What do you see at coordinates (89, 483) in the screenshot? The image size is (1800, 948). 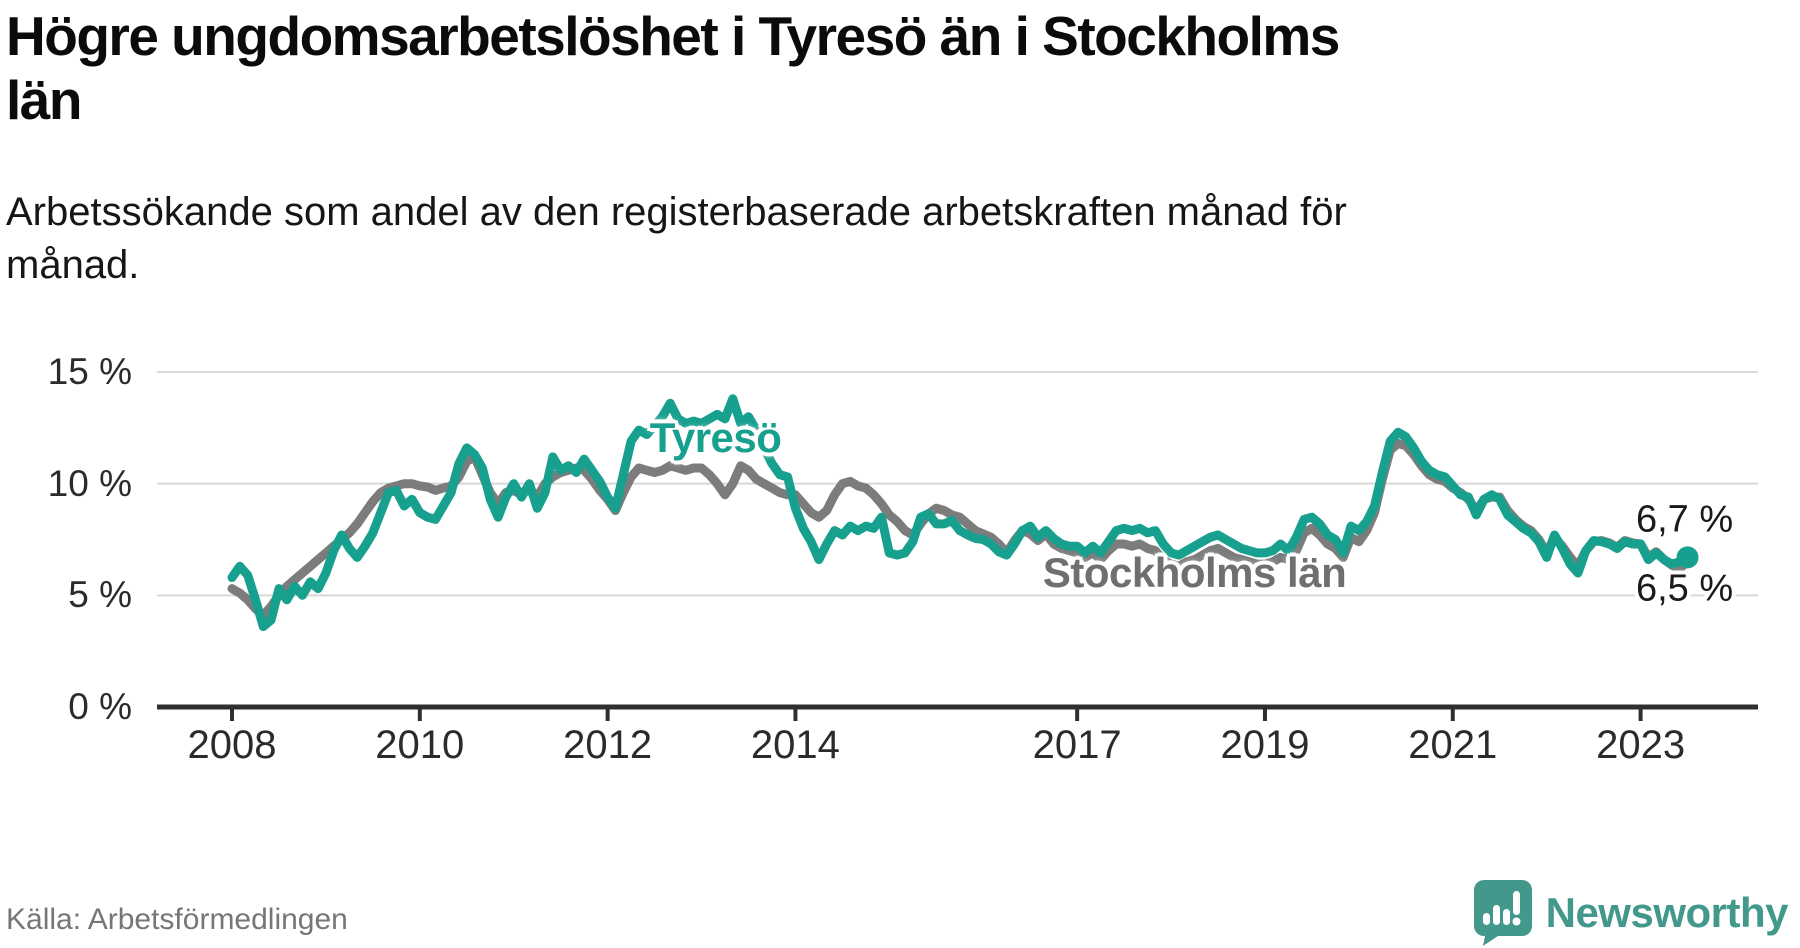 I see `y-tick-label: 10 %` at bounding box center [89, 483].